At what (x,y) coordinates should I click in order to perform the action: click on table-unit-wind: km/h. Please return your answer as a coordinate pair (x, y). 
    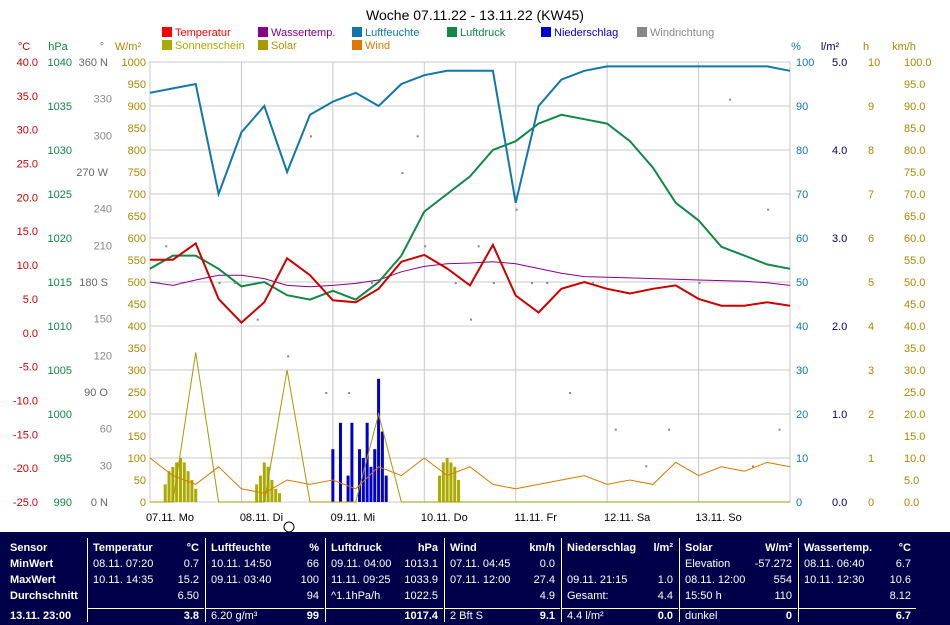
    Looking at the image, I should click on (542, 548).